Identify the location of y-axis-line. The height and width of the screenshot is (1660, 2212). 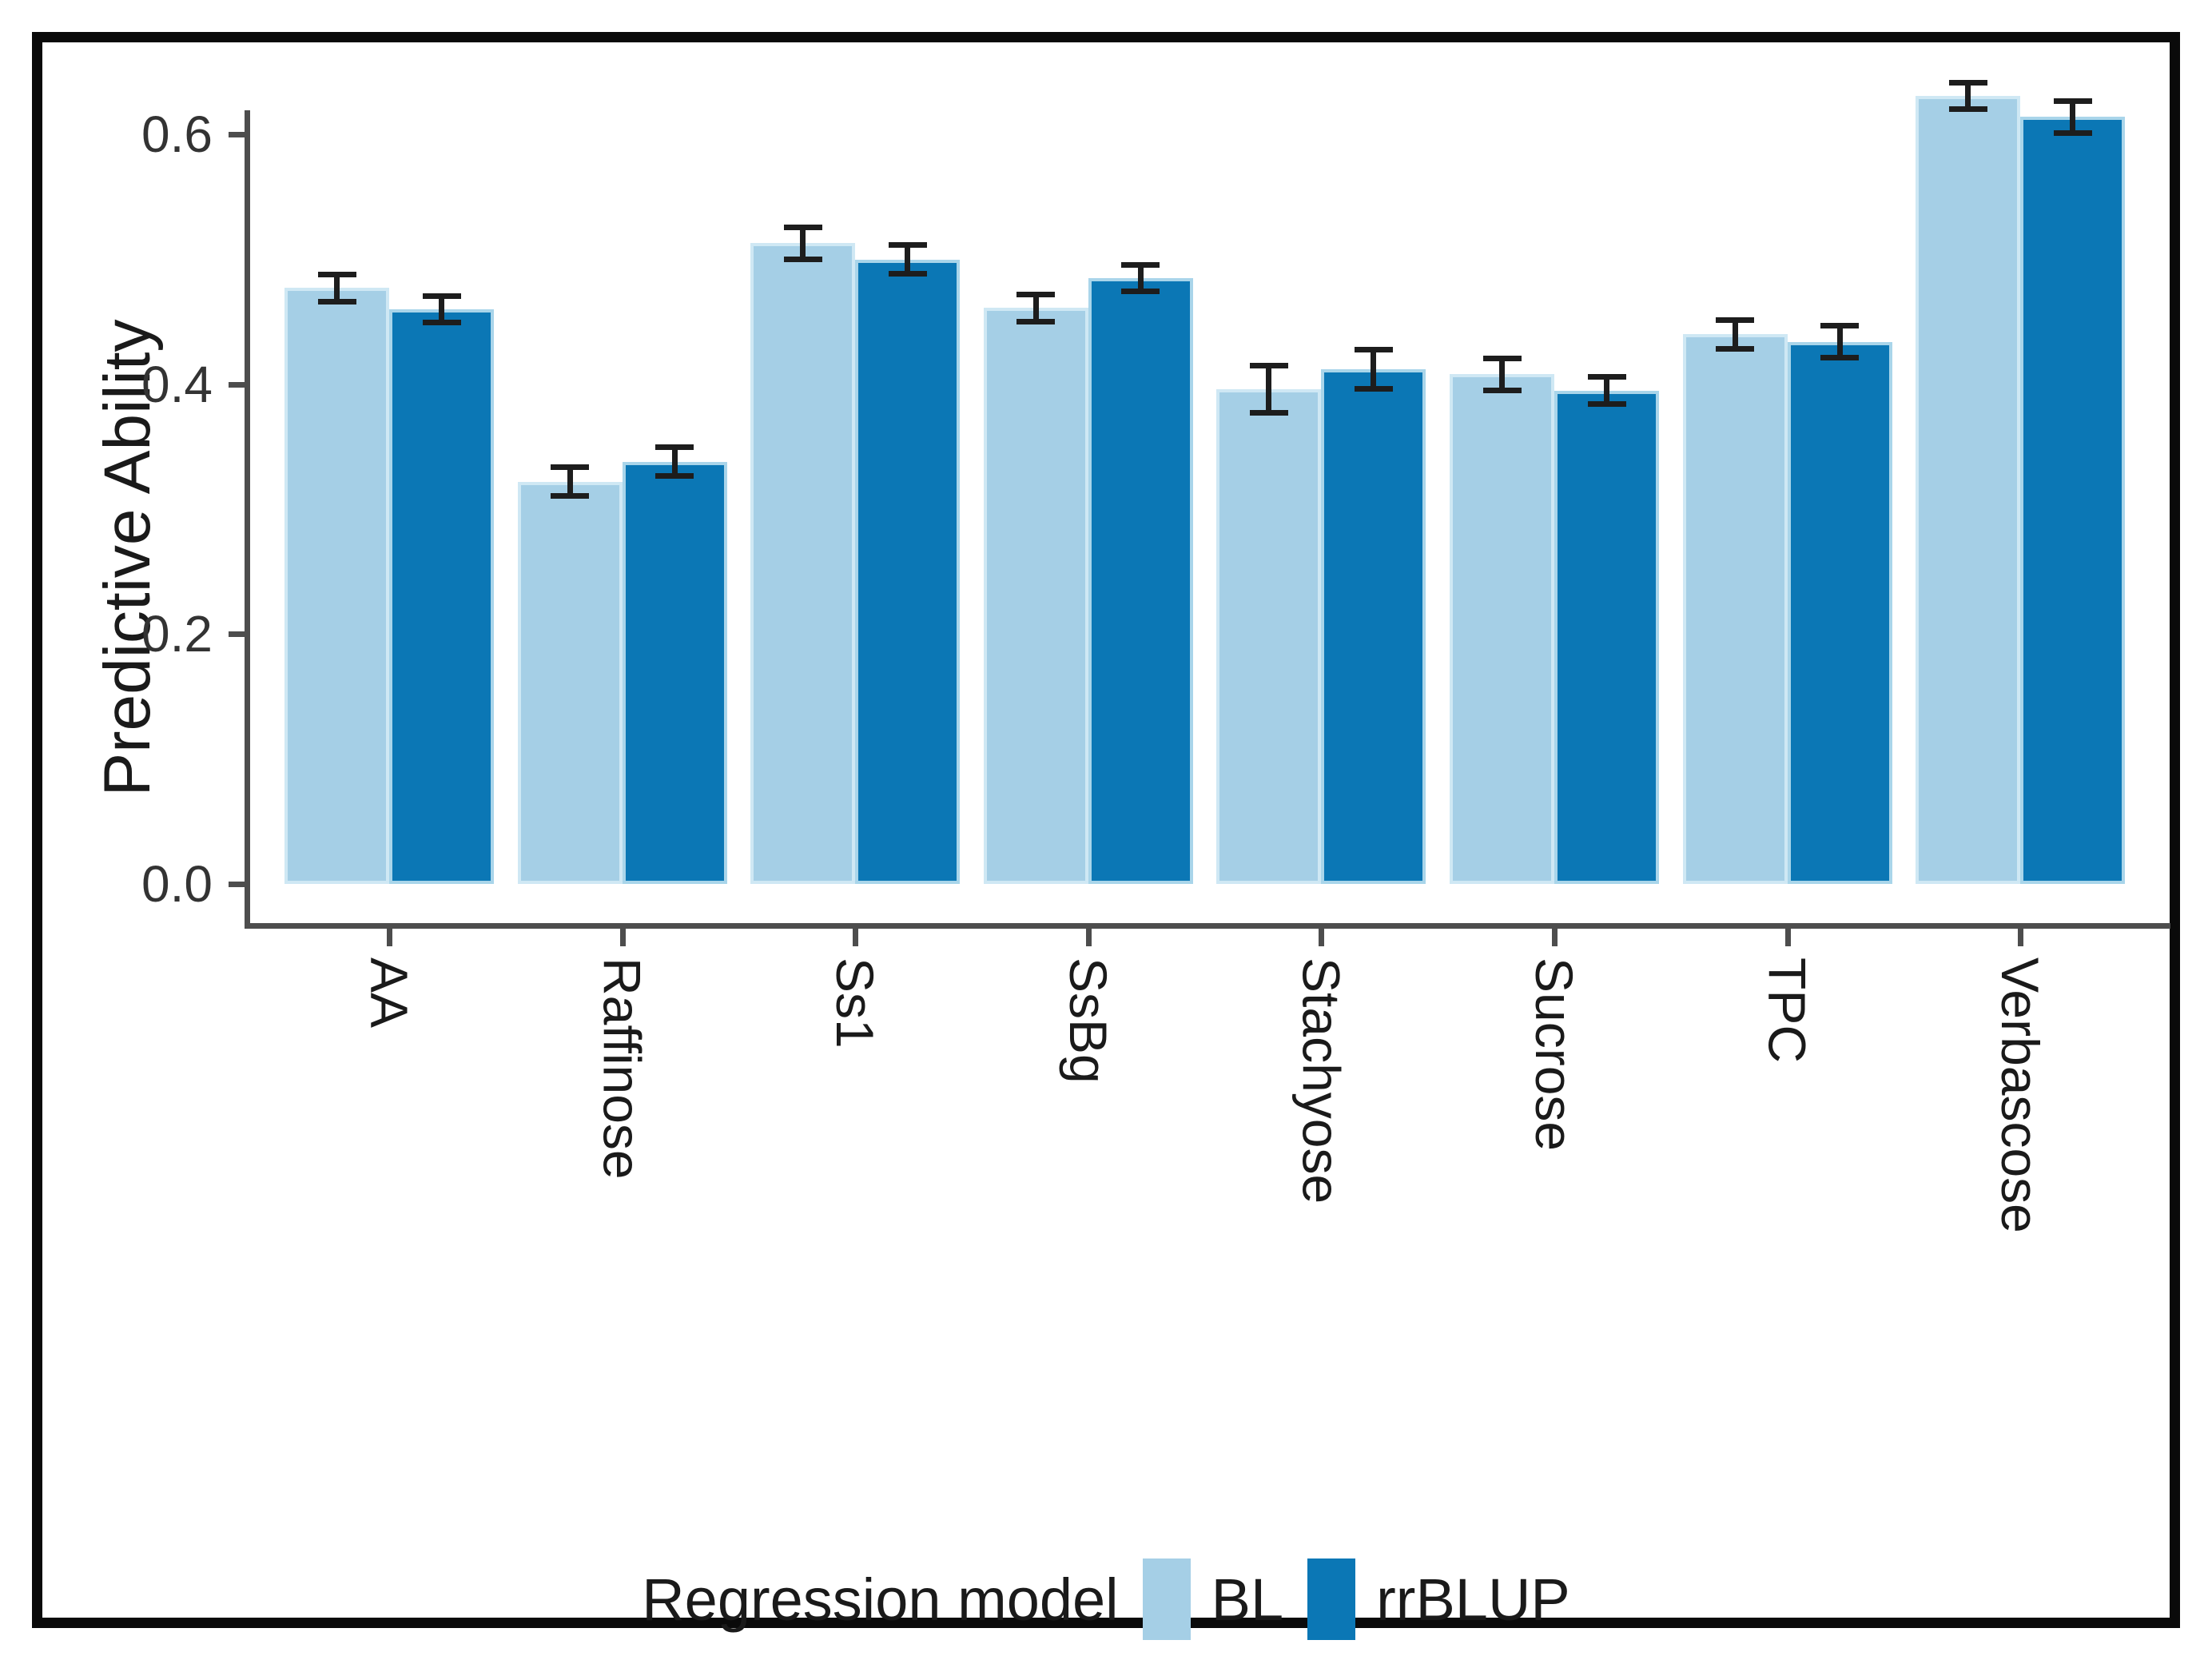
(247, 519).